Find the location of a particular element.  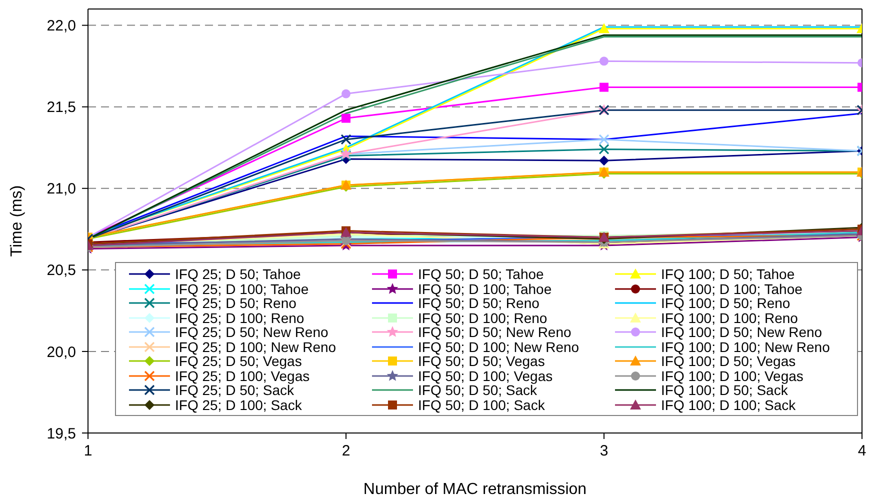

legend-label: IFQ 100; D 100; Vegas is located at coordinates (732, 376).